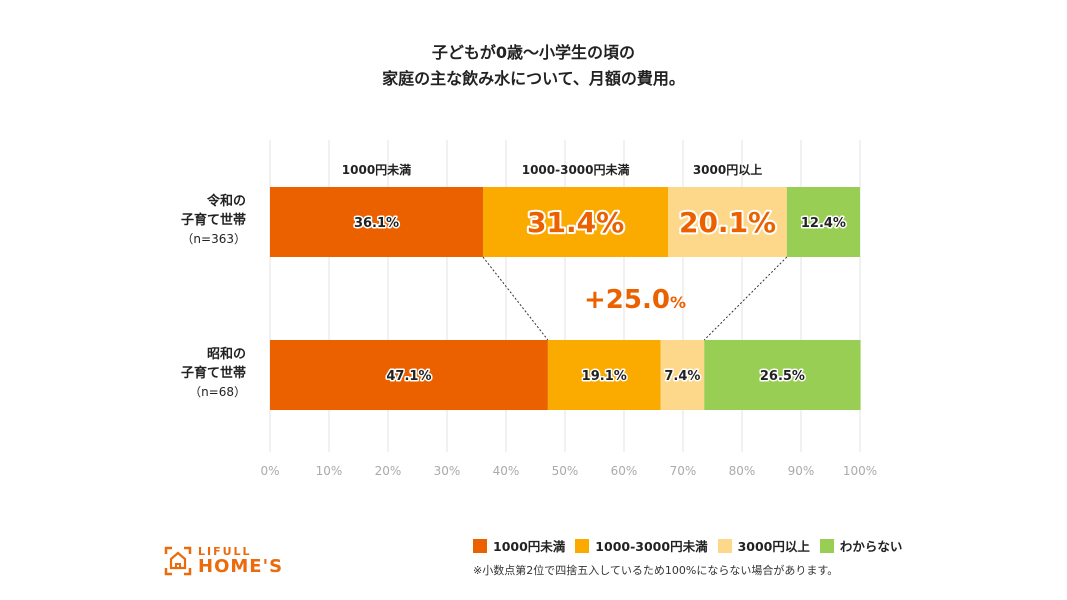  Describe the element at coordinates (656, 570) in the screenshot. I see `footnote: ※小数点第2位で四捨五入しているため100%にならない場合があります。` at that location.